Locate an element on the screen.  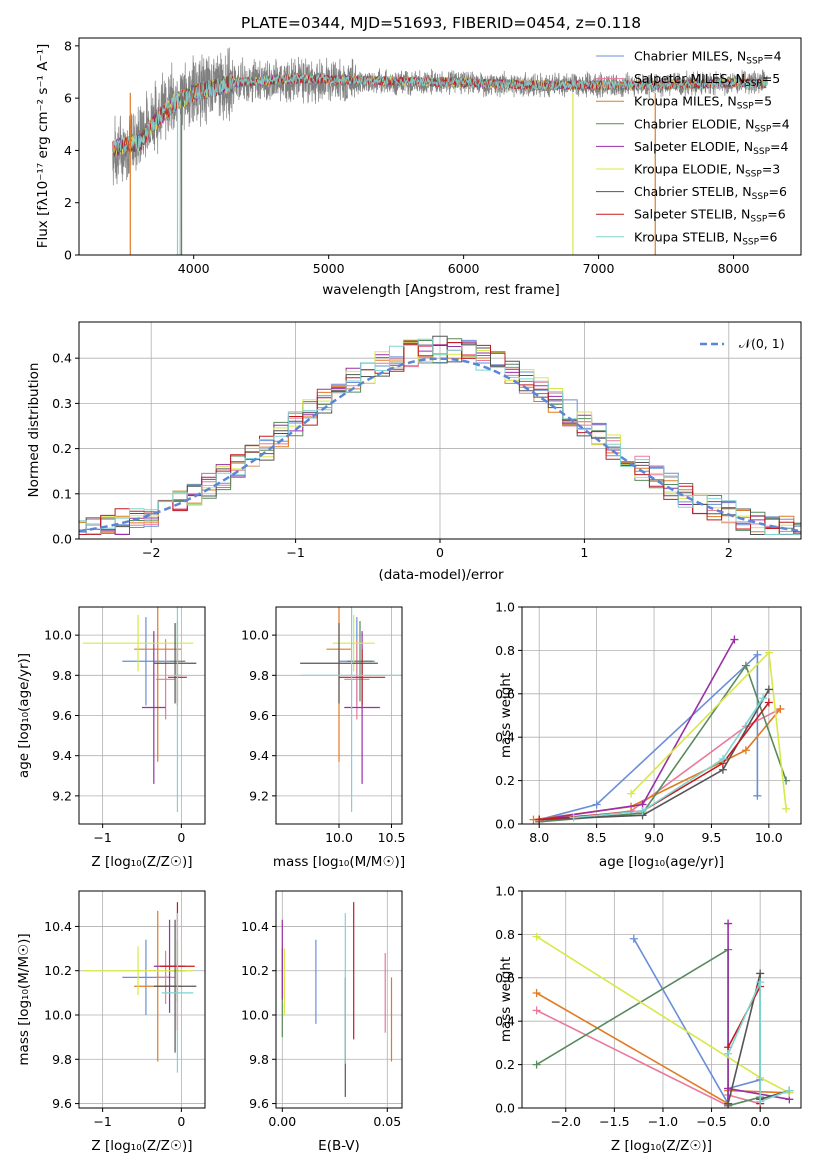
histogram-kroupa_stelib is located at coordinates (440, 436).